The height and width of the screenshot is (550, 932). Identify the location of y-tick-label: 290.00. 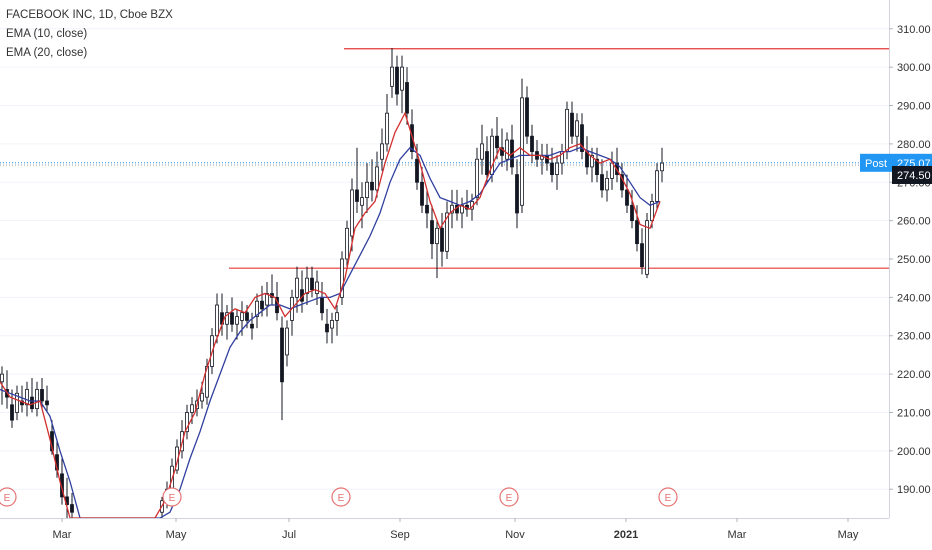
(914, 107).